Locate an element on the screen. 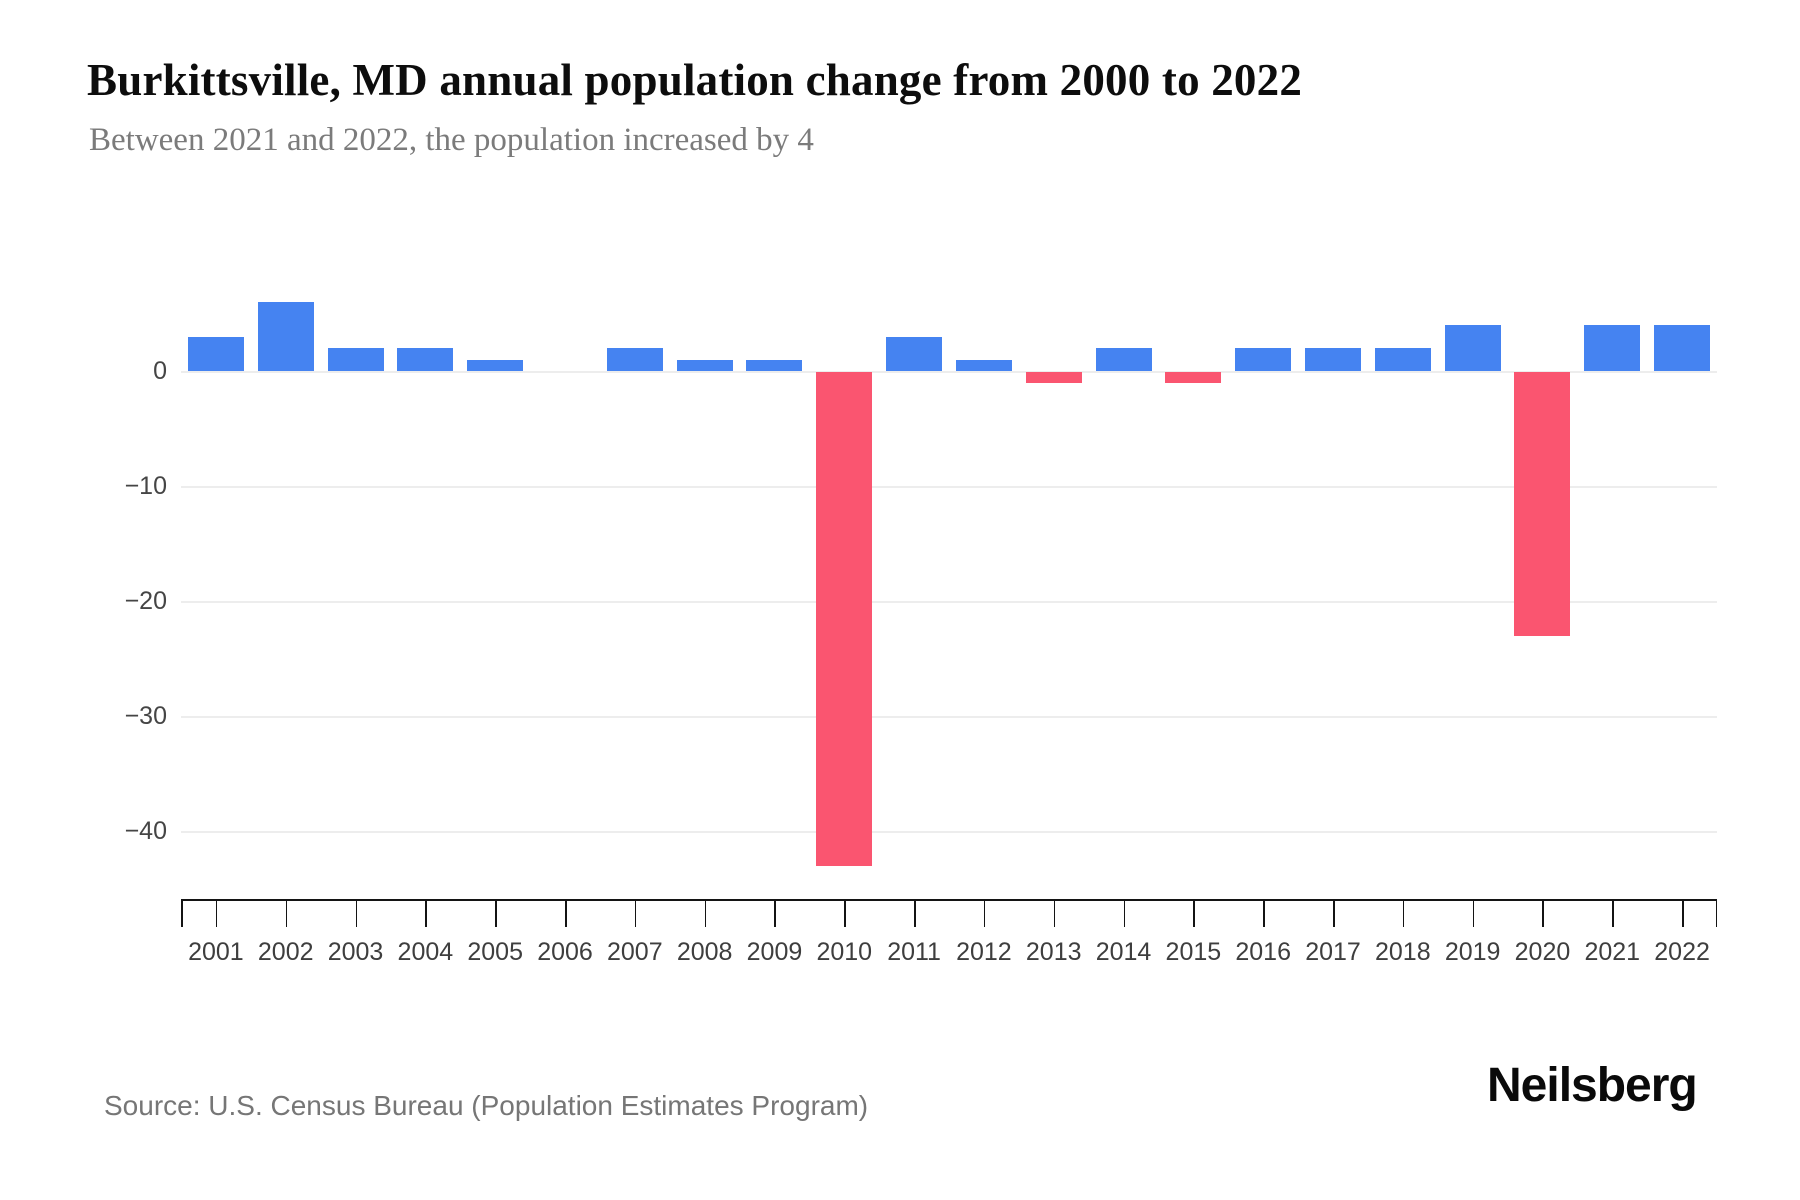 Image resolution: width=1800 pixels, height=1200 pixels. bar-2008 is located at coordinates (704, 365).